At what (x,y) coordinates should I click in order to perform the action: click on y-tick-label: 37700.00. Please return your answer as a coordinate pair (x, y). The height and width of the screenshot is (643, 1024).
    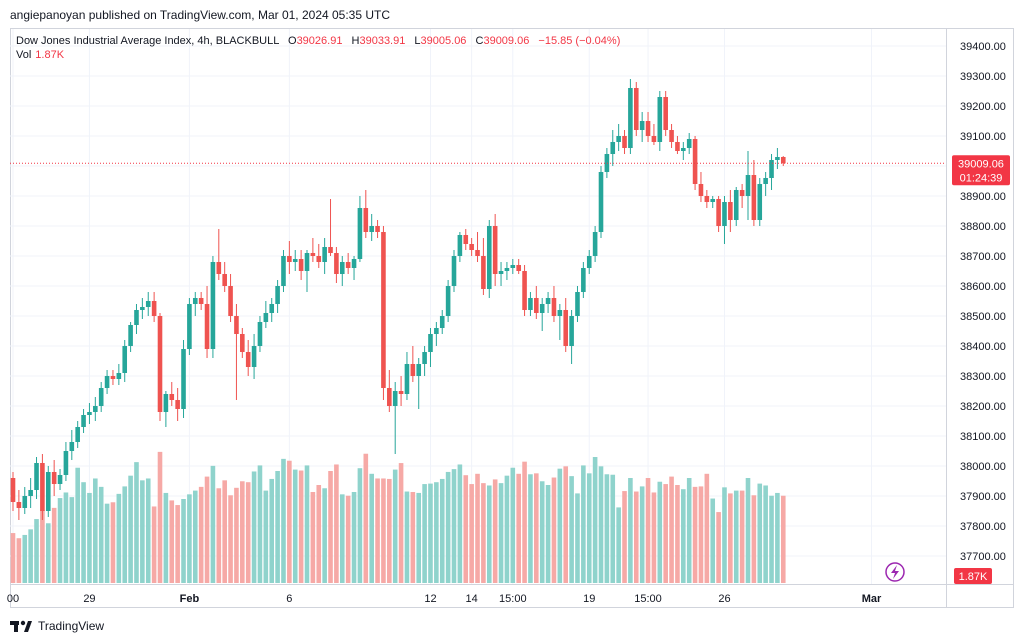
    Looking at the image, I should click on (983, 557).